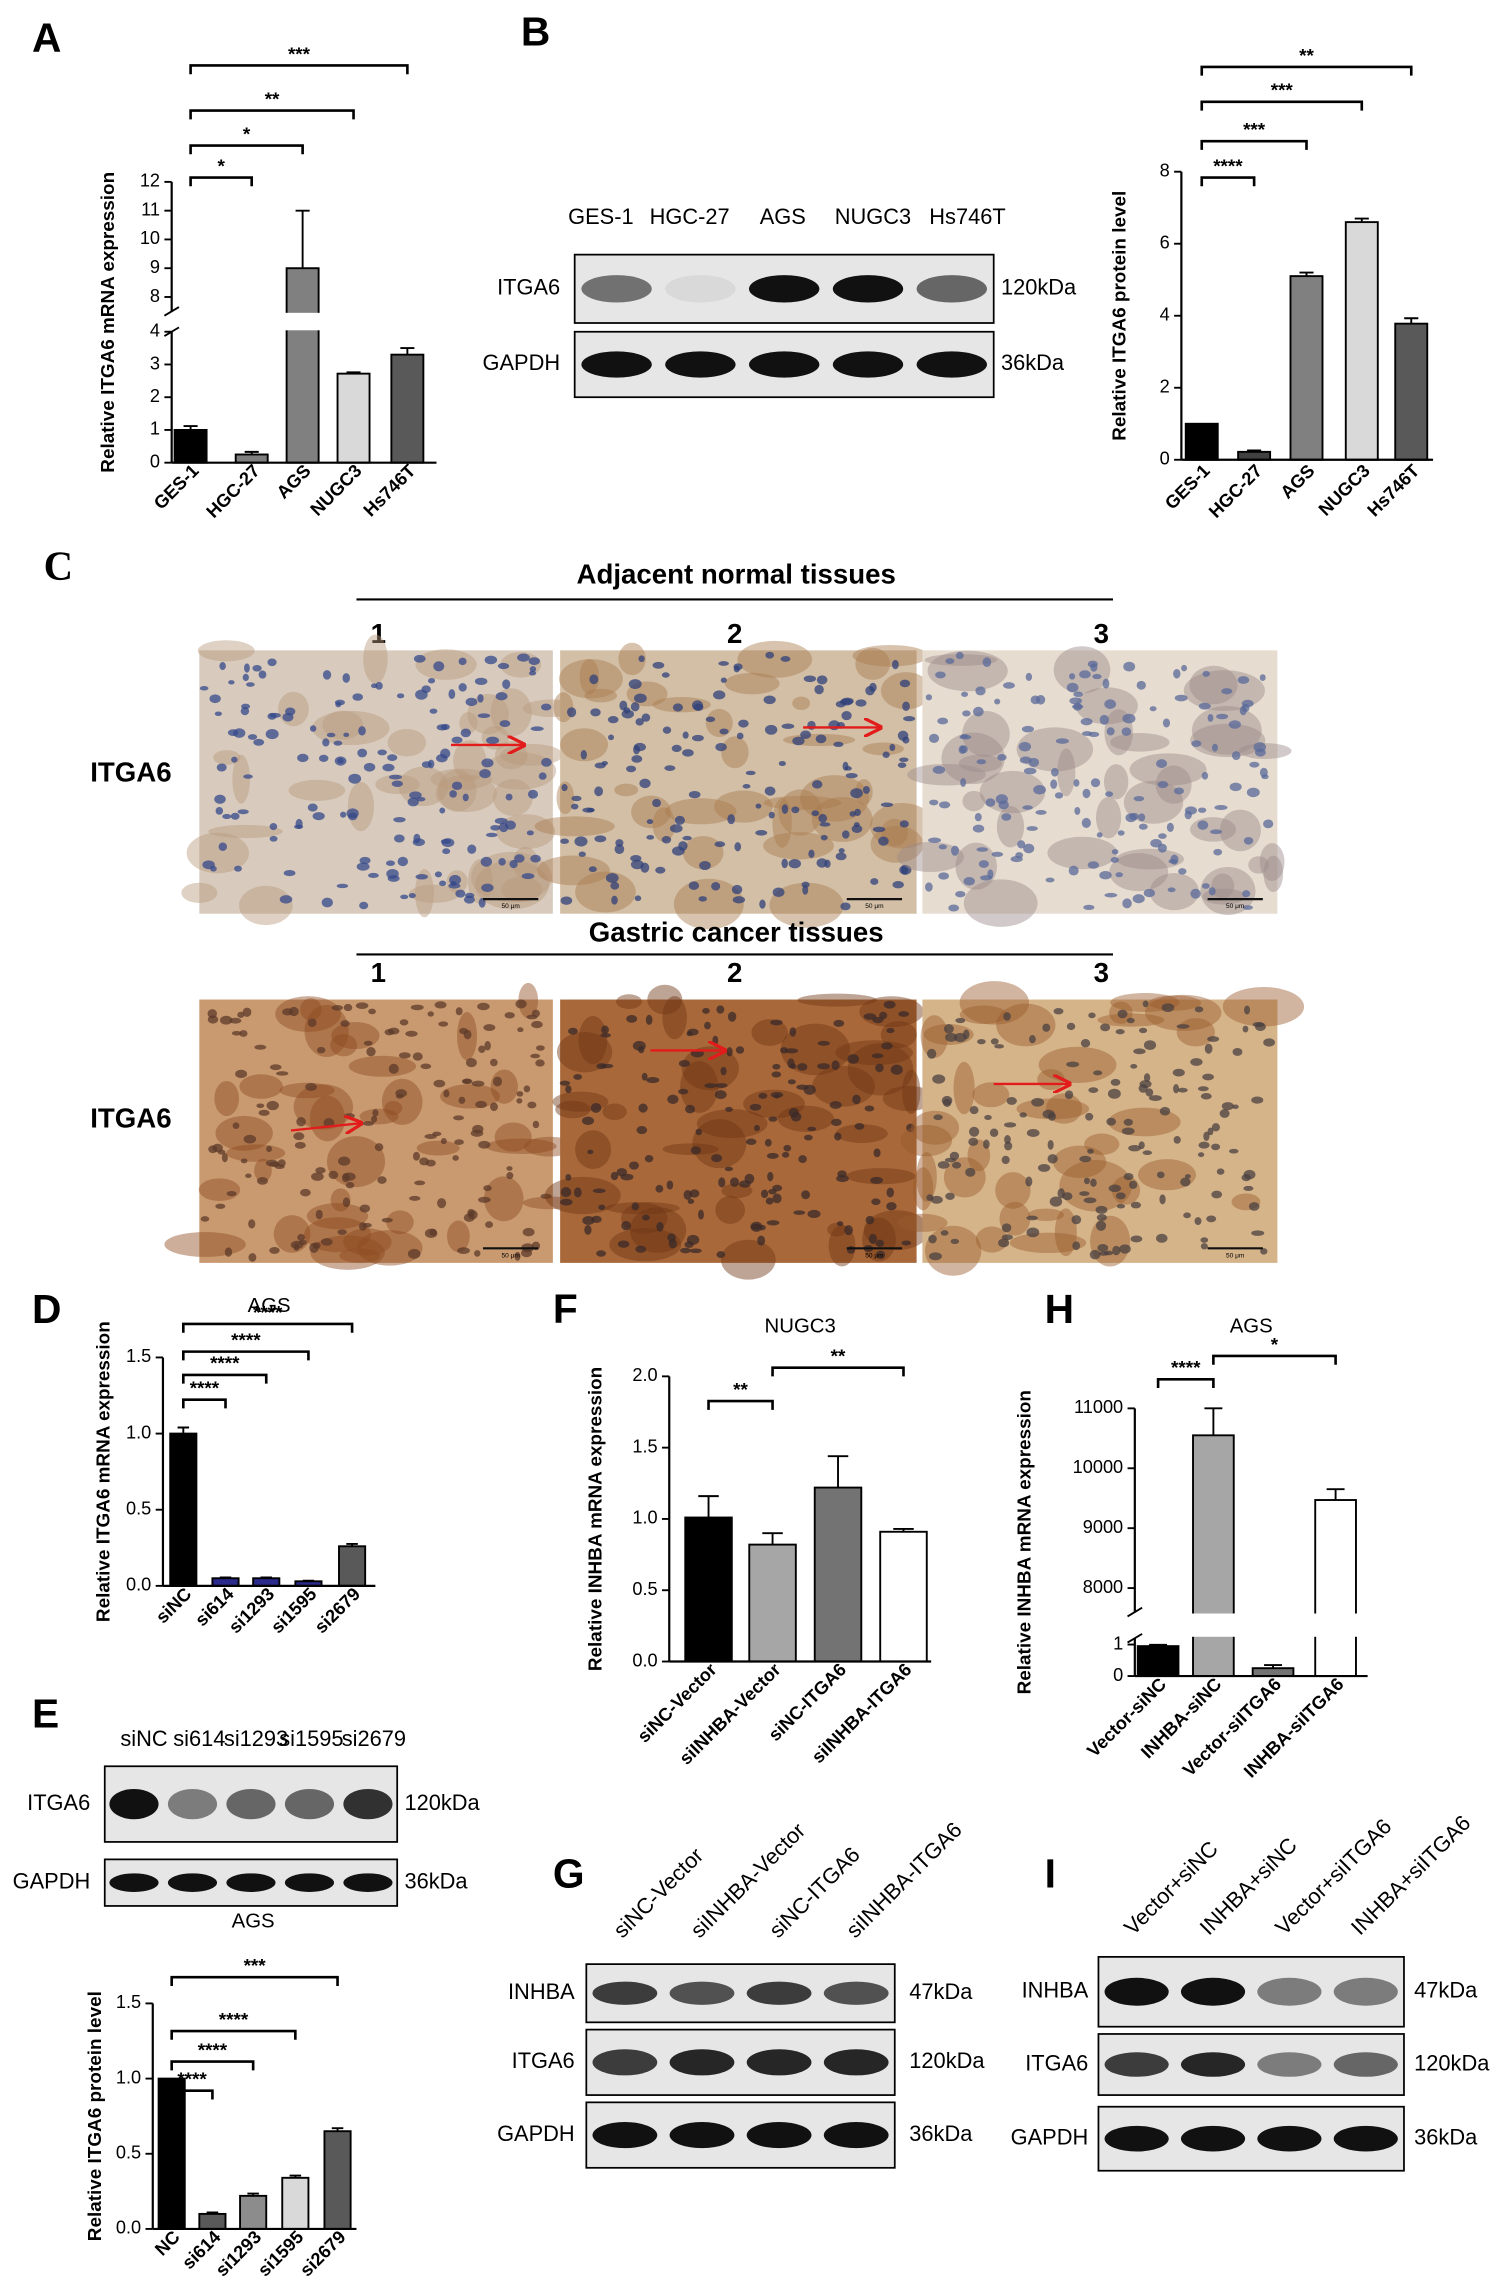 This screenshot has height=2279, width=1500. I want to click on blot-size-label: 120kDa, so click(947, 2060).